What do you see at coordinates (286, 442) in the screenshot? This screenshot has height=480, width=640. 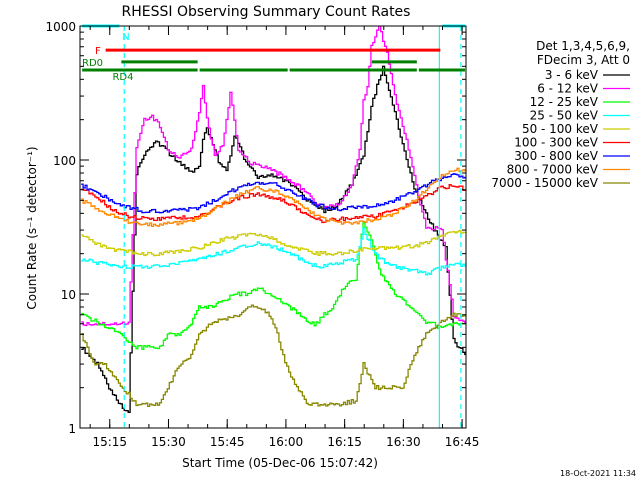 I see `x-tick-label: 16:00` at bounding box center [286, 442].